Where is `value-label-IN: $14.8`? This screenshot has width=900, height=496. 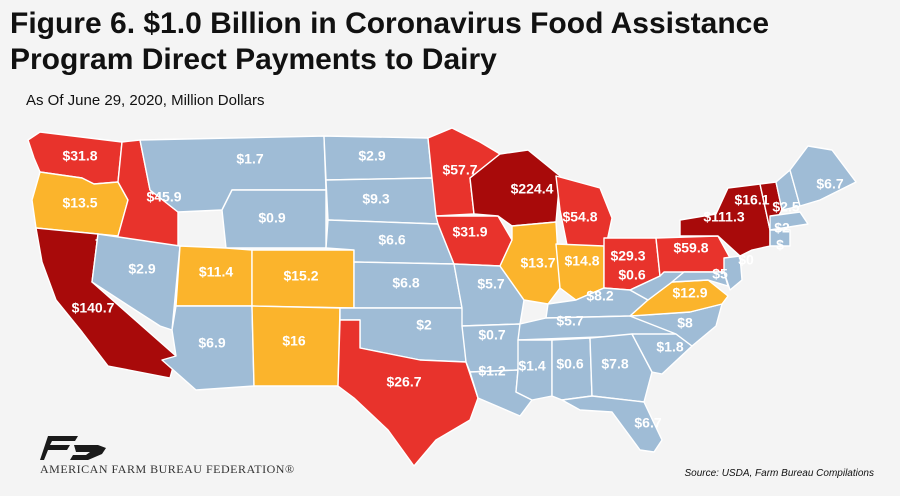 value-label-IN: $14.8 is located at coordinates (581, 261).